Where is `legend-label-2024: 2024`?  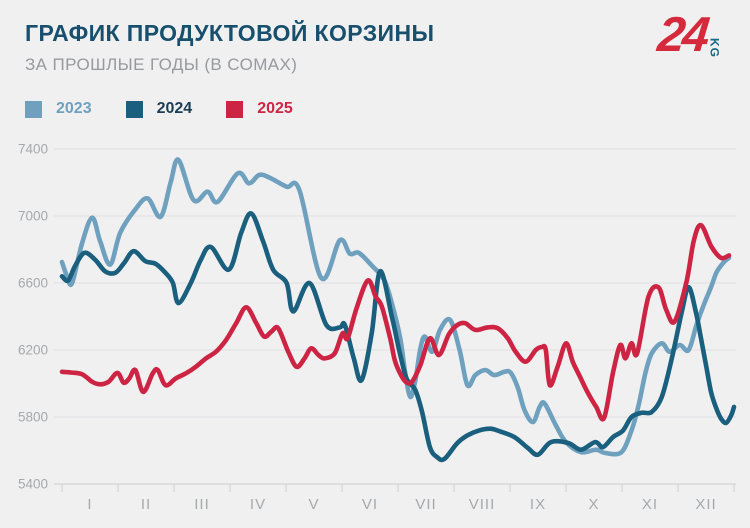
legend-label-2024: 2024 is located at coordinates (174, 108).